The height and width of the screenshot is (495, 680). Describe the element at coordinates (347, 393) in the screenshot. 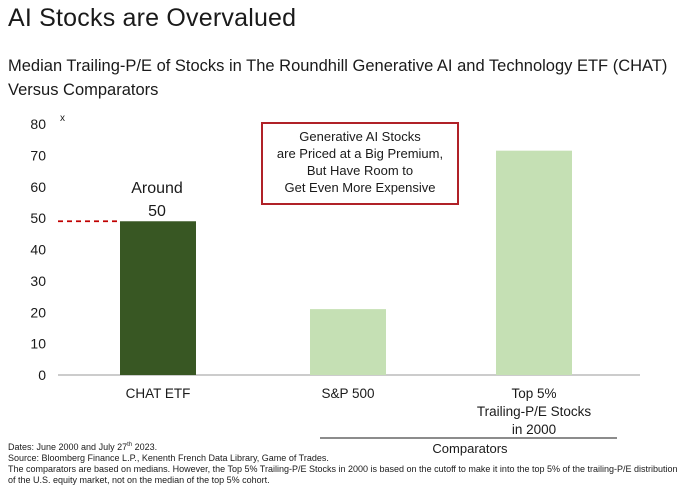

I see `x-tick-label: S&P 500` at that location.